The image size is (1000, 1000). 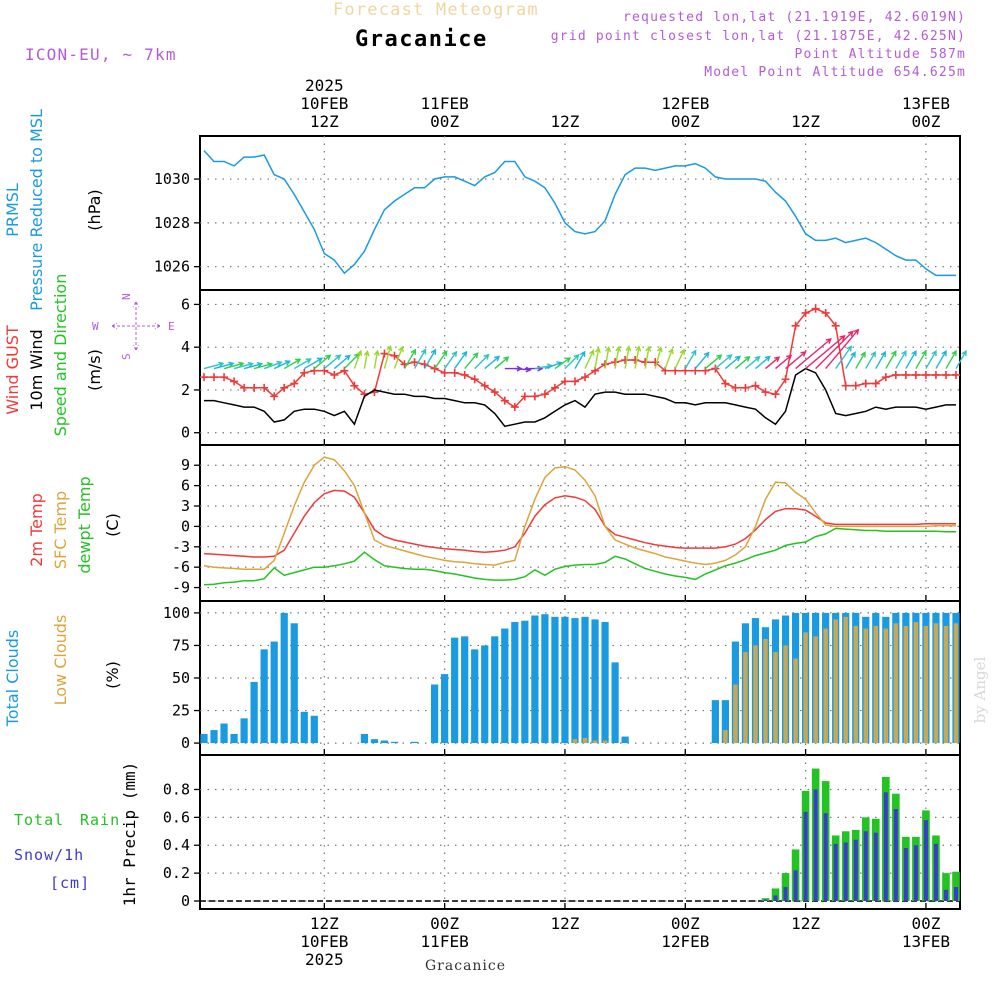 What do you see at coordinates (185, 486) in the screenshot?
I see `temperature-ytick-label: 6` at bounding box center [185, 486].